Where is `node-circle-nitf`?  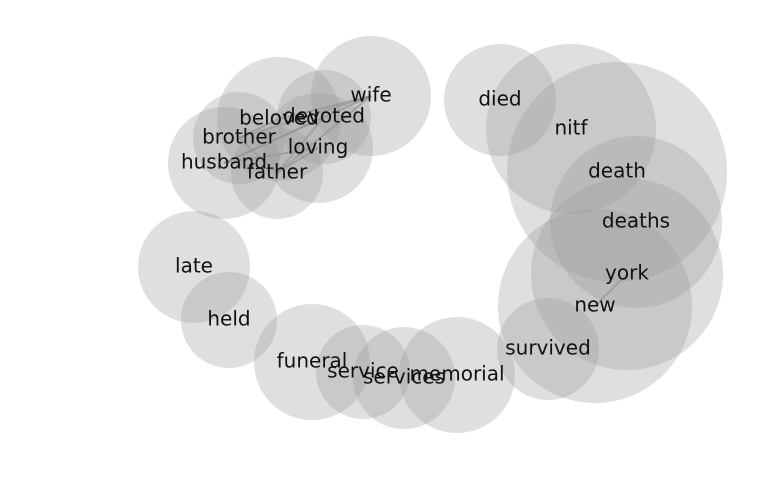 node-circle-nitf is located at coordinates (571, 129).